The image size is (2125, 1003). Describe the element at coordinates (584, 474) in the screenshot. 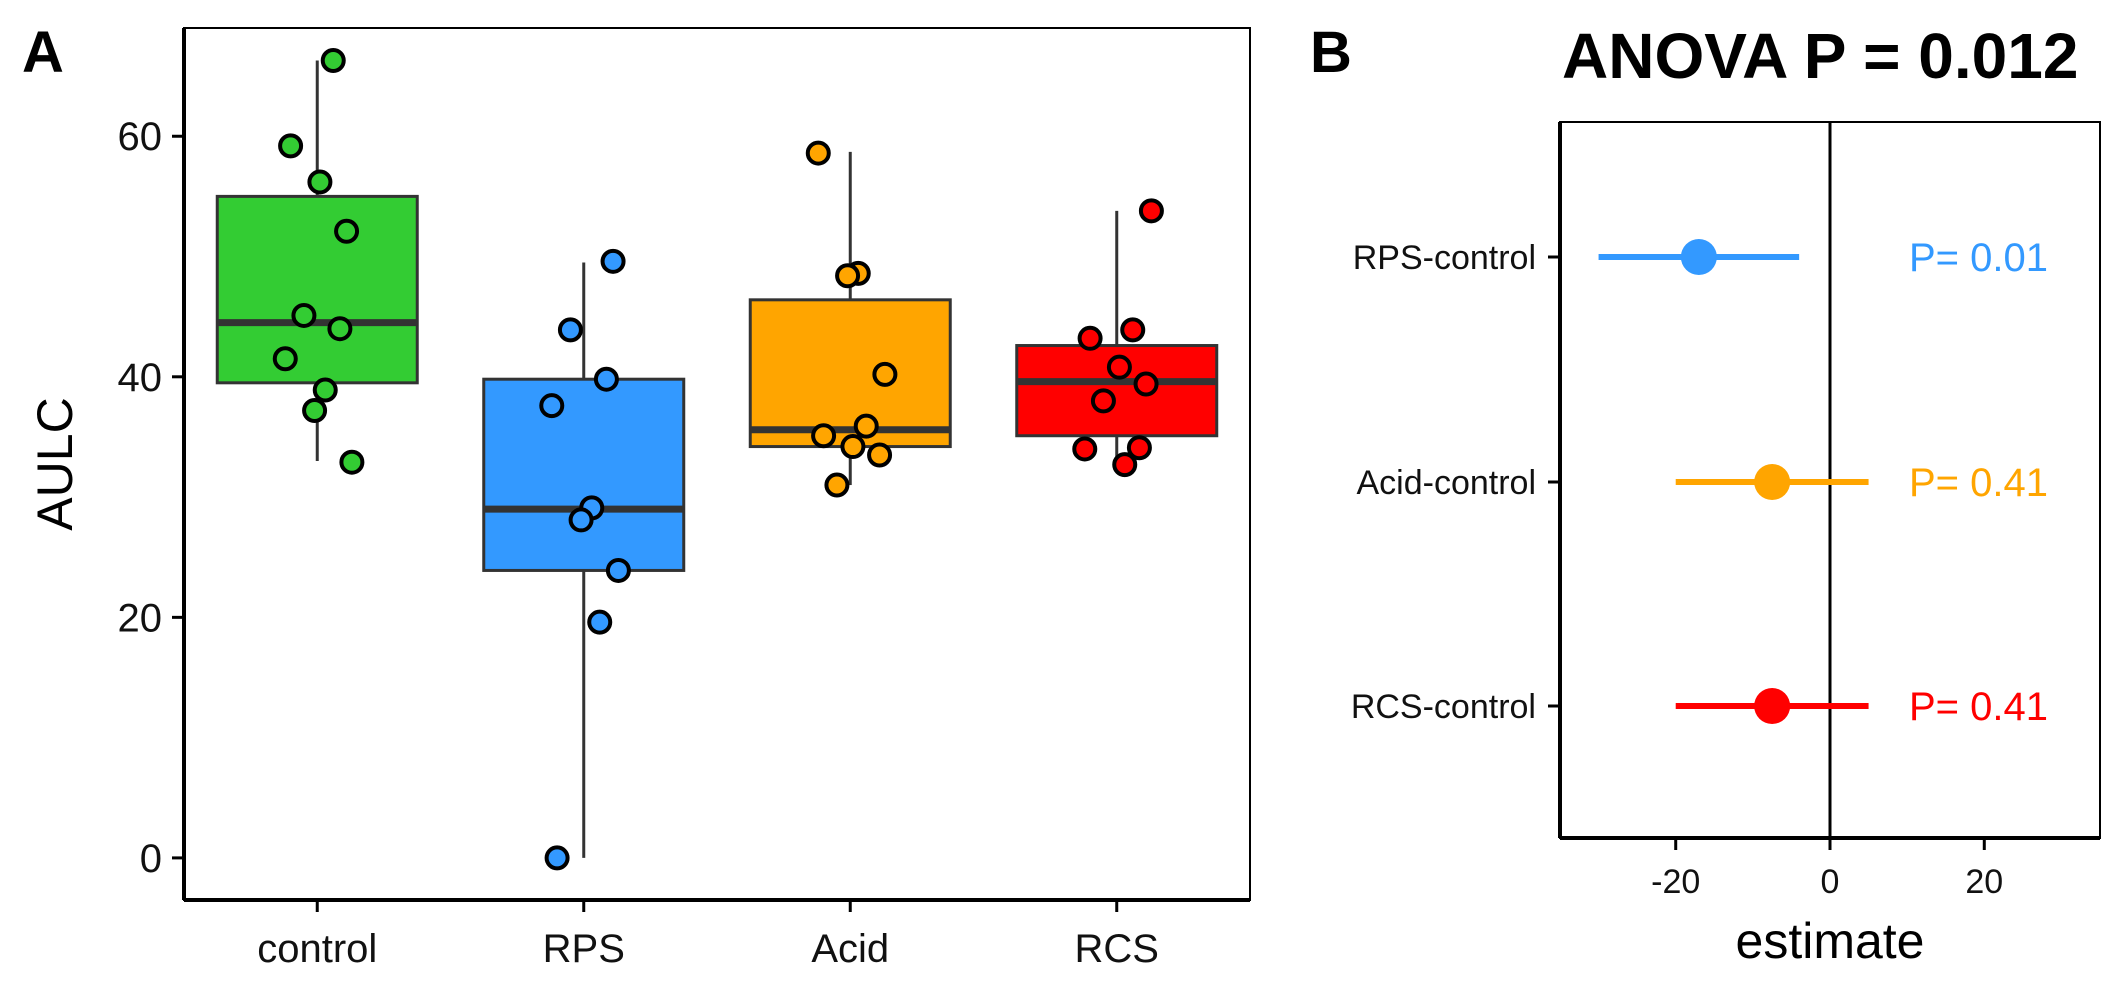

I see `box-rps` at that location.